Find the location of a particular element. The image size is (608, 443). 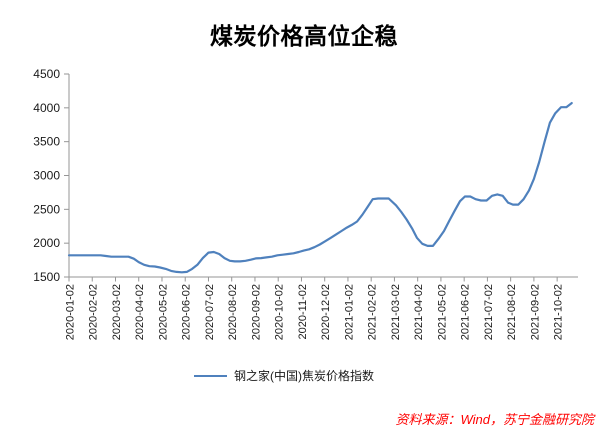

x-tick-label: 2020-02-02 is located at coordinates (94, 312).